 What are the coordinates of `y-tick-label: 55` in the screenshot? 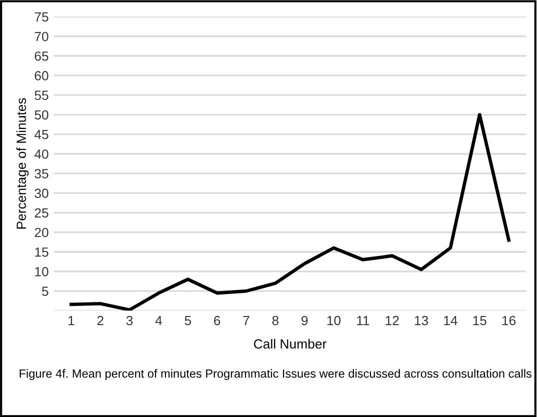 It's located at (41, 95).